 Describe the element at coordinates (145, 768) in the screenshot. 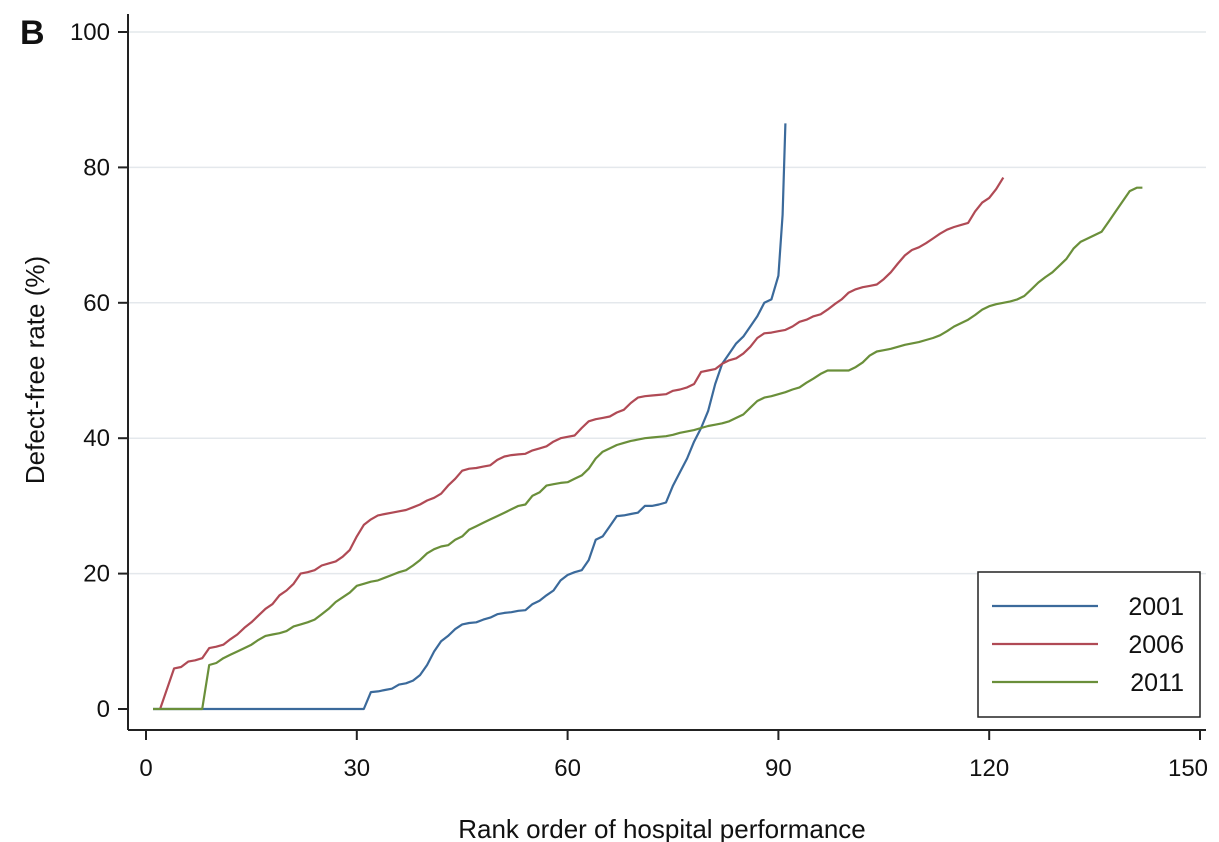

I see `x-tick-label-0: 0` at that location.